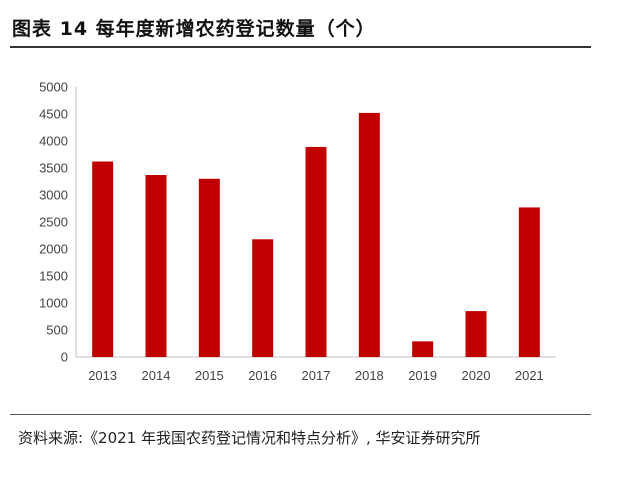  I want to click on bar-2020, so click(476, 334).